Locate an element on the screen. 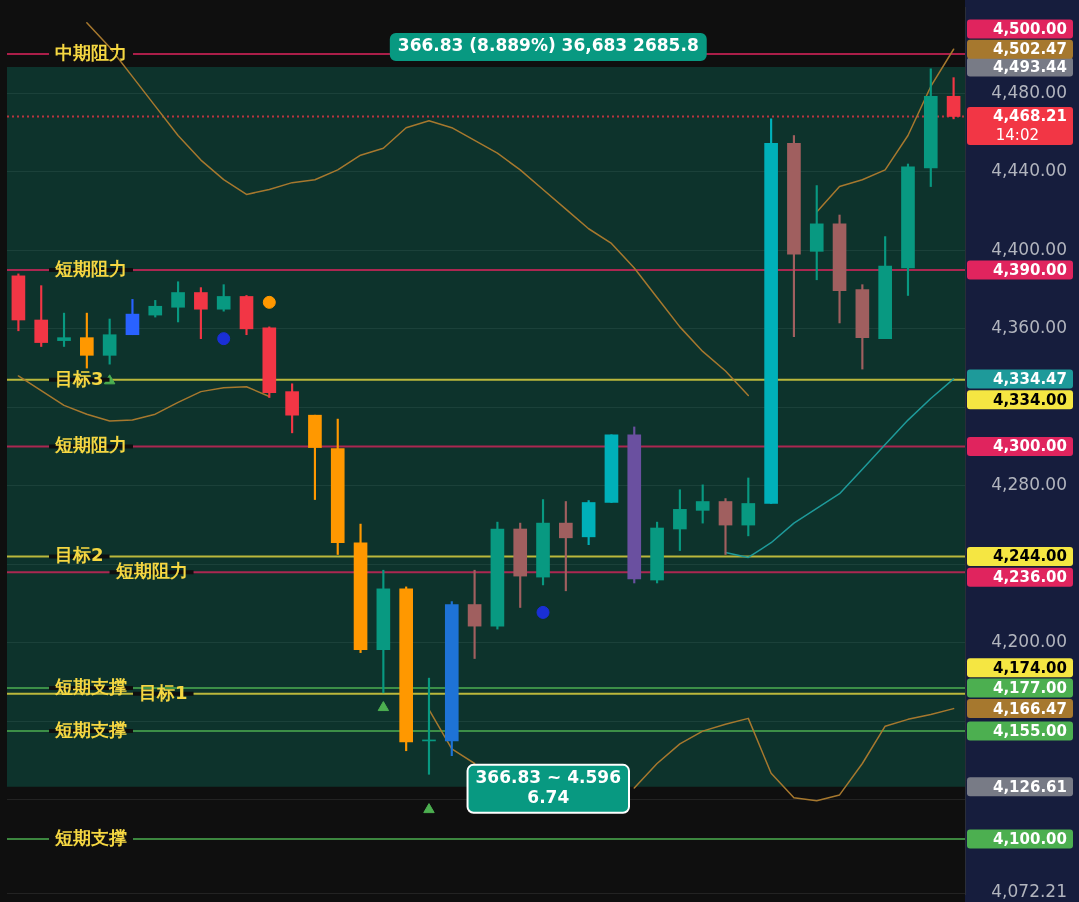 The width and height of the screenshot is (1079, 902). ref-line-label: 4,468.21 is located at coordinates (1029, 116).